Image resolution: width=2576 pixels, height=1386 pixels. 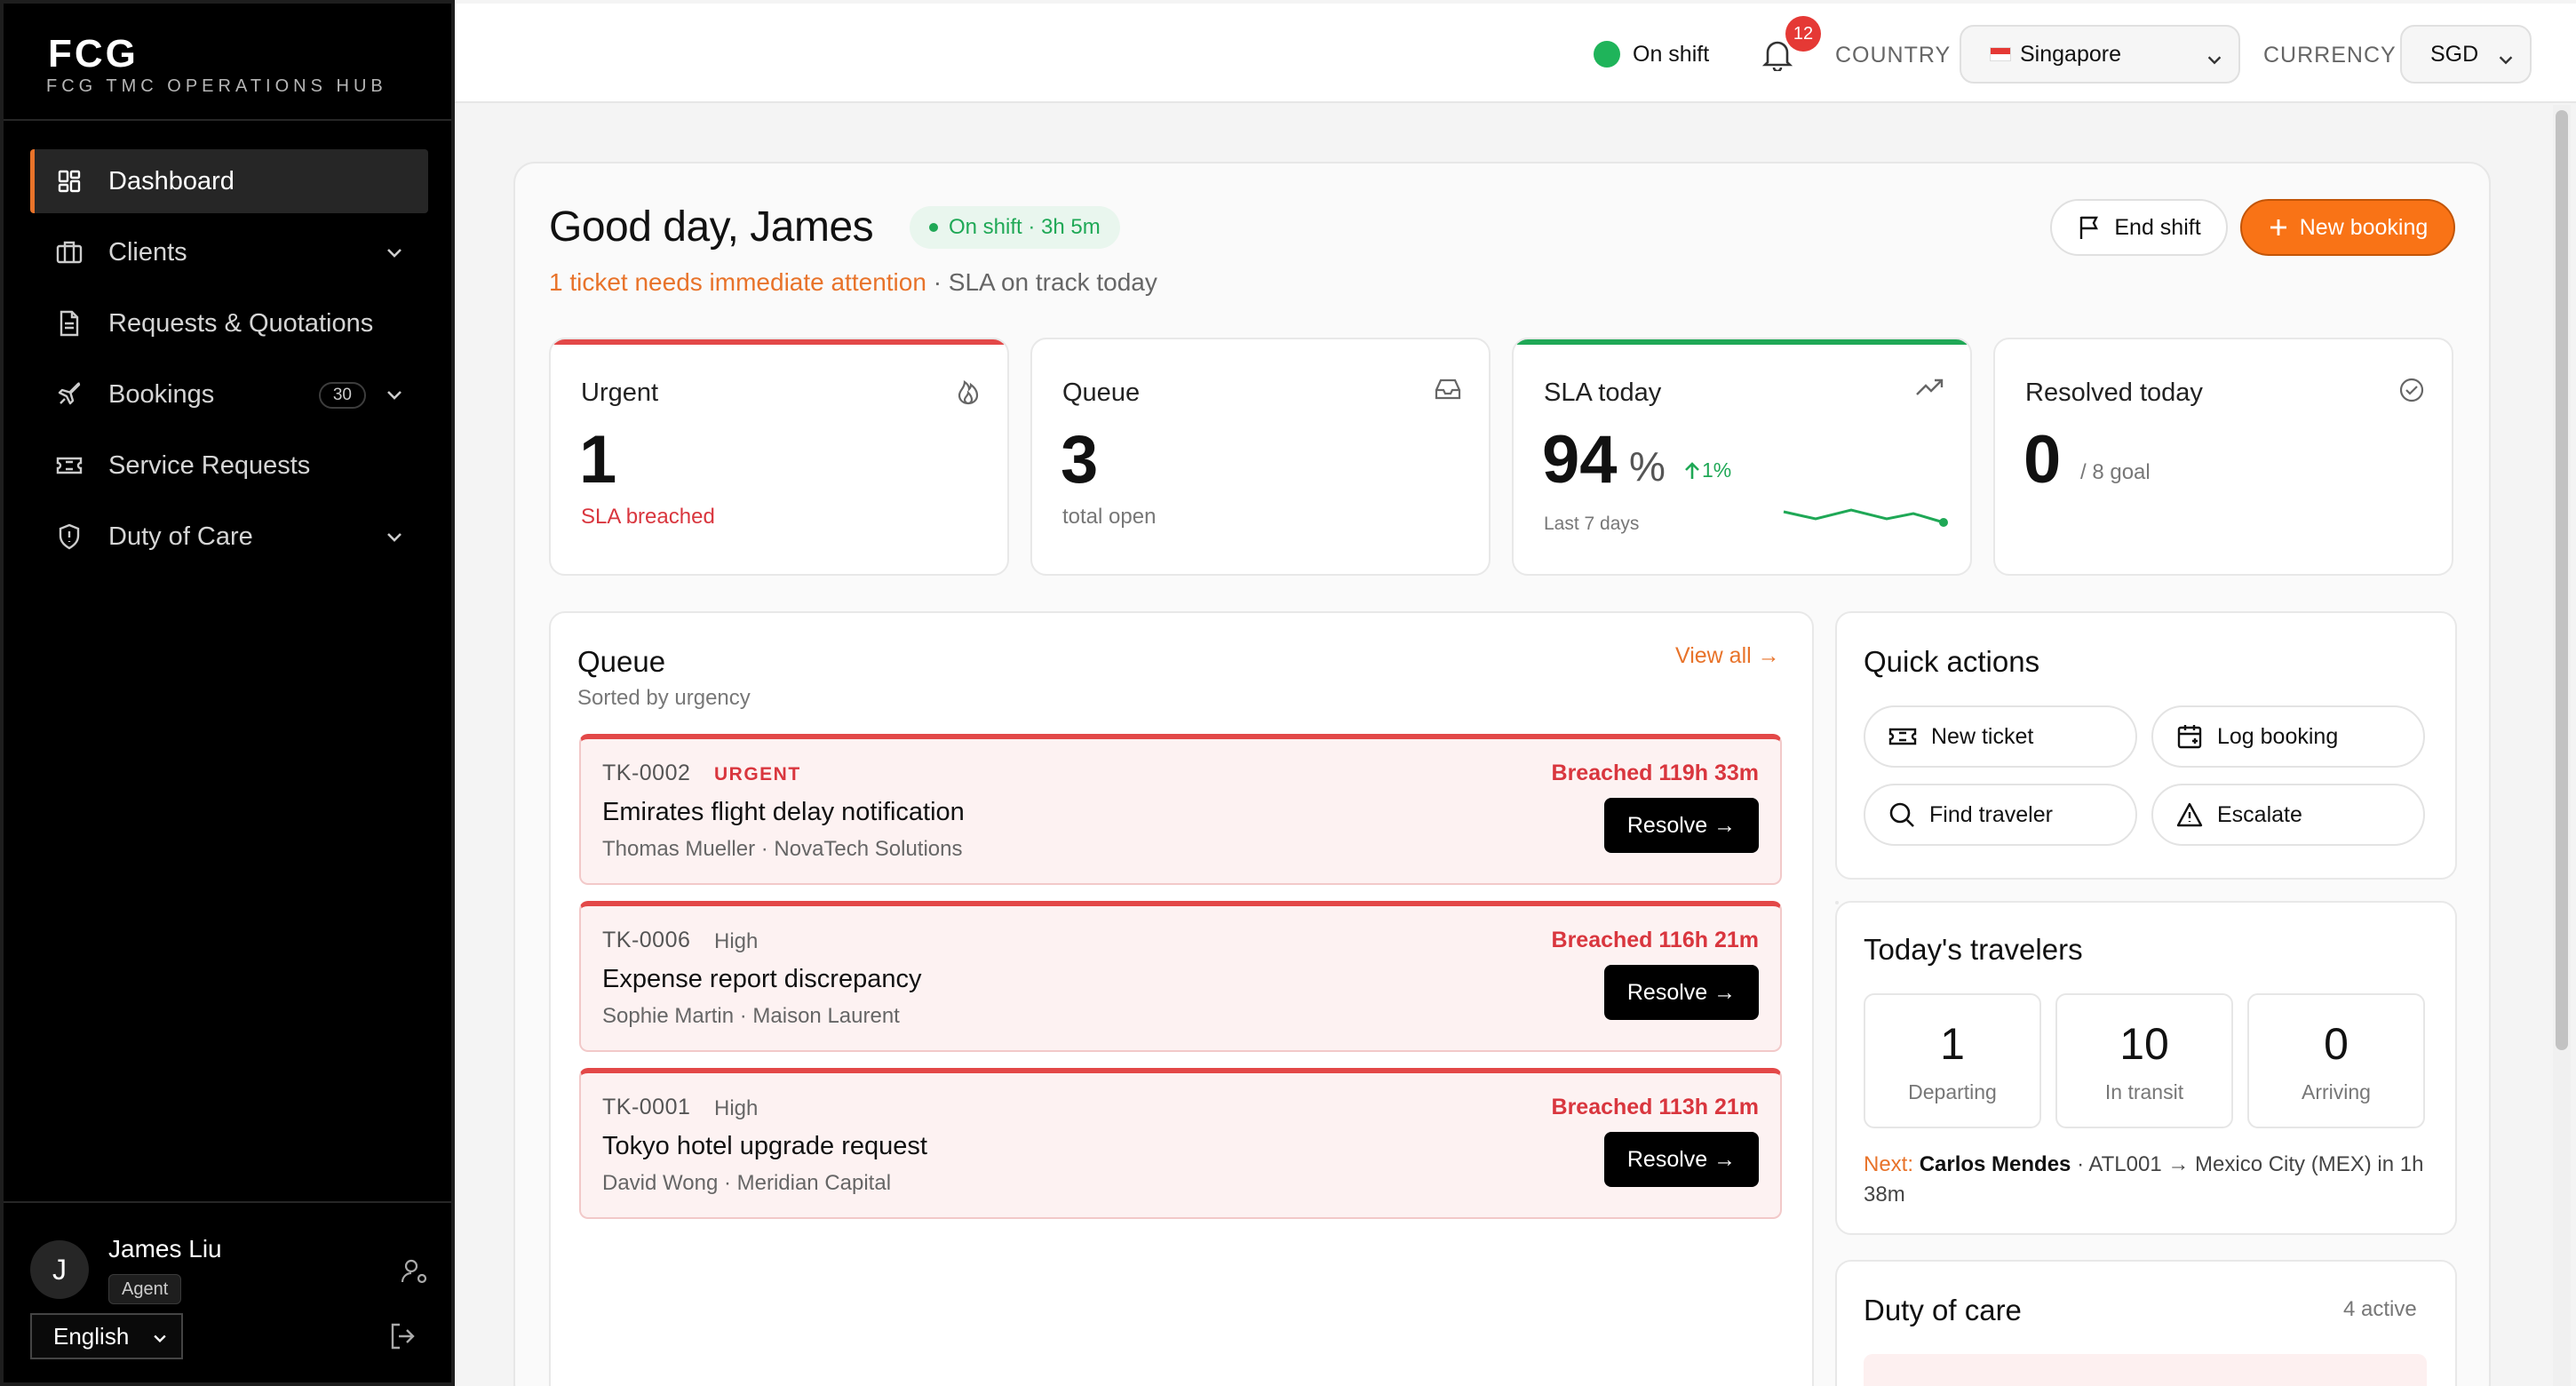 What do you see at coordinates (229, 252) in the screenshot?
I see `sidebar-item-clients: Clients` at bounding box center [229, 252].